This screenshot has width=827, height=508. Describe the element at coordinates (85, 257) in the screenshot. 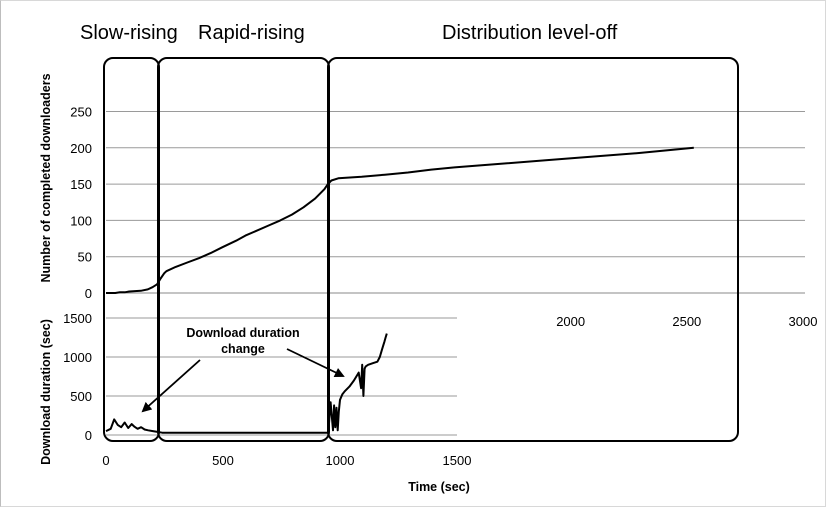

I see `top-y-tick-label: 50` at that location.